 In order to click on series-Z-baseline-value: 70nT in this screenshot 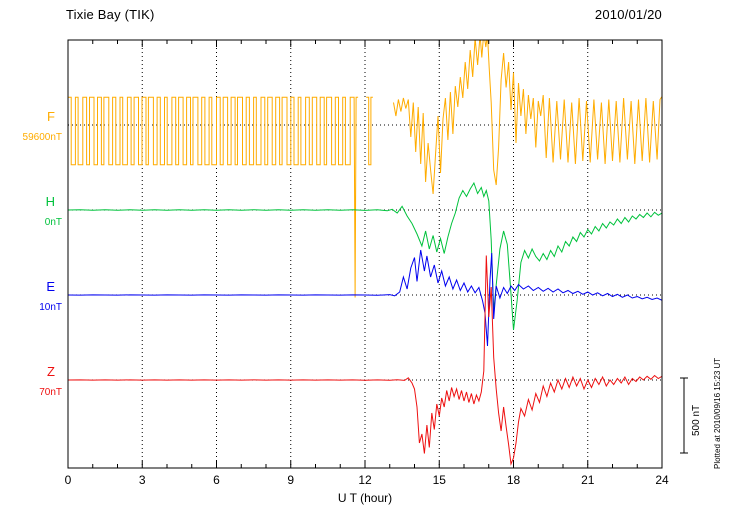, I will do `click(50, 392)`.